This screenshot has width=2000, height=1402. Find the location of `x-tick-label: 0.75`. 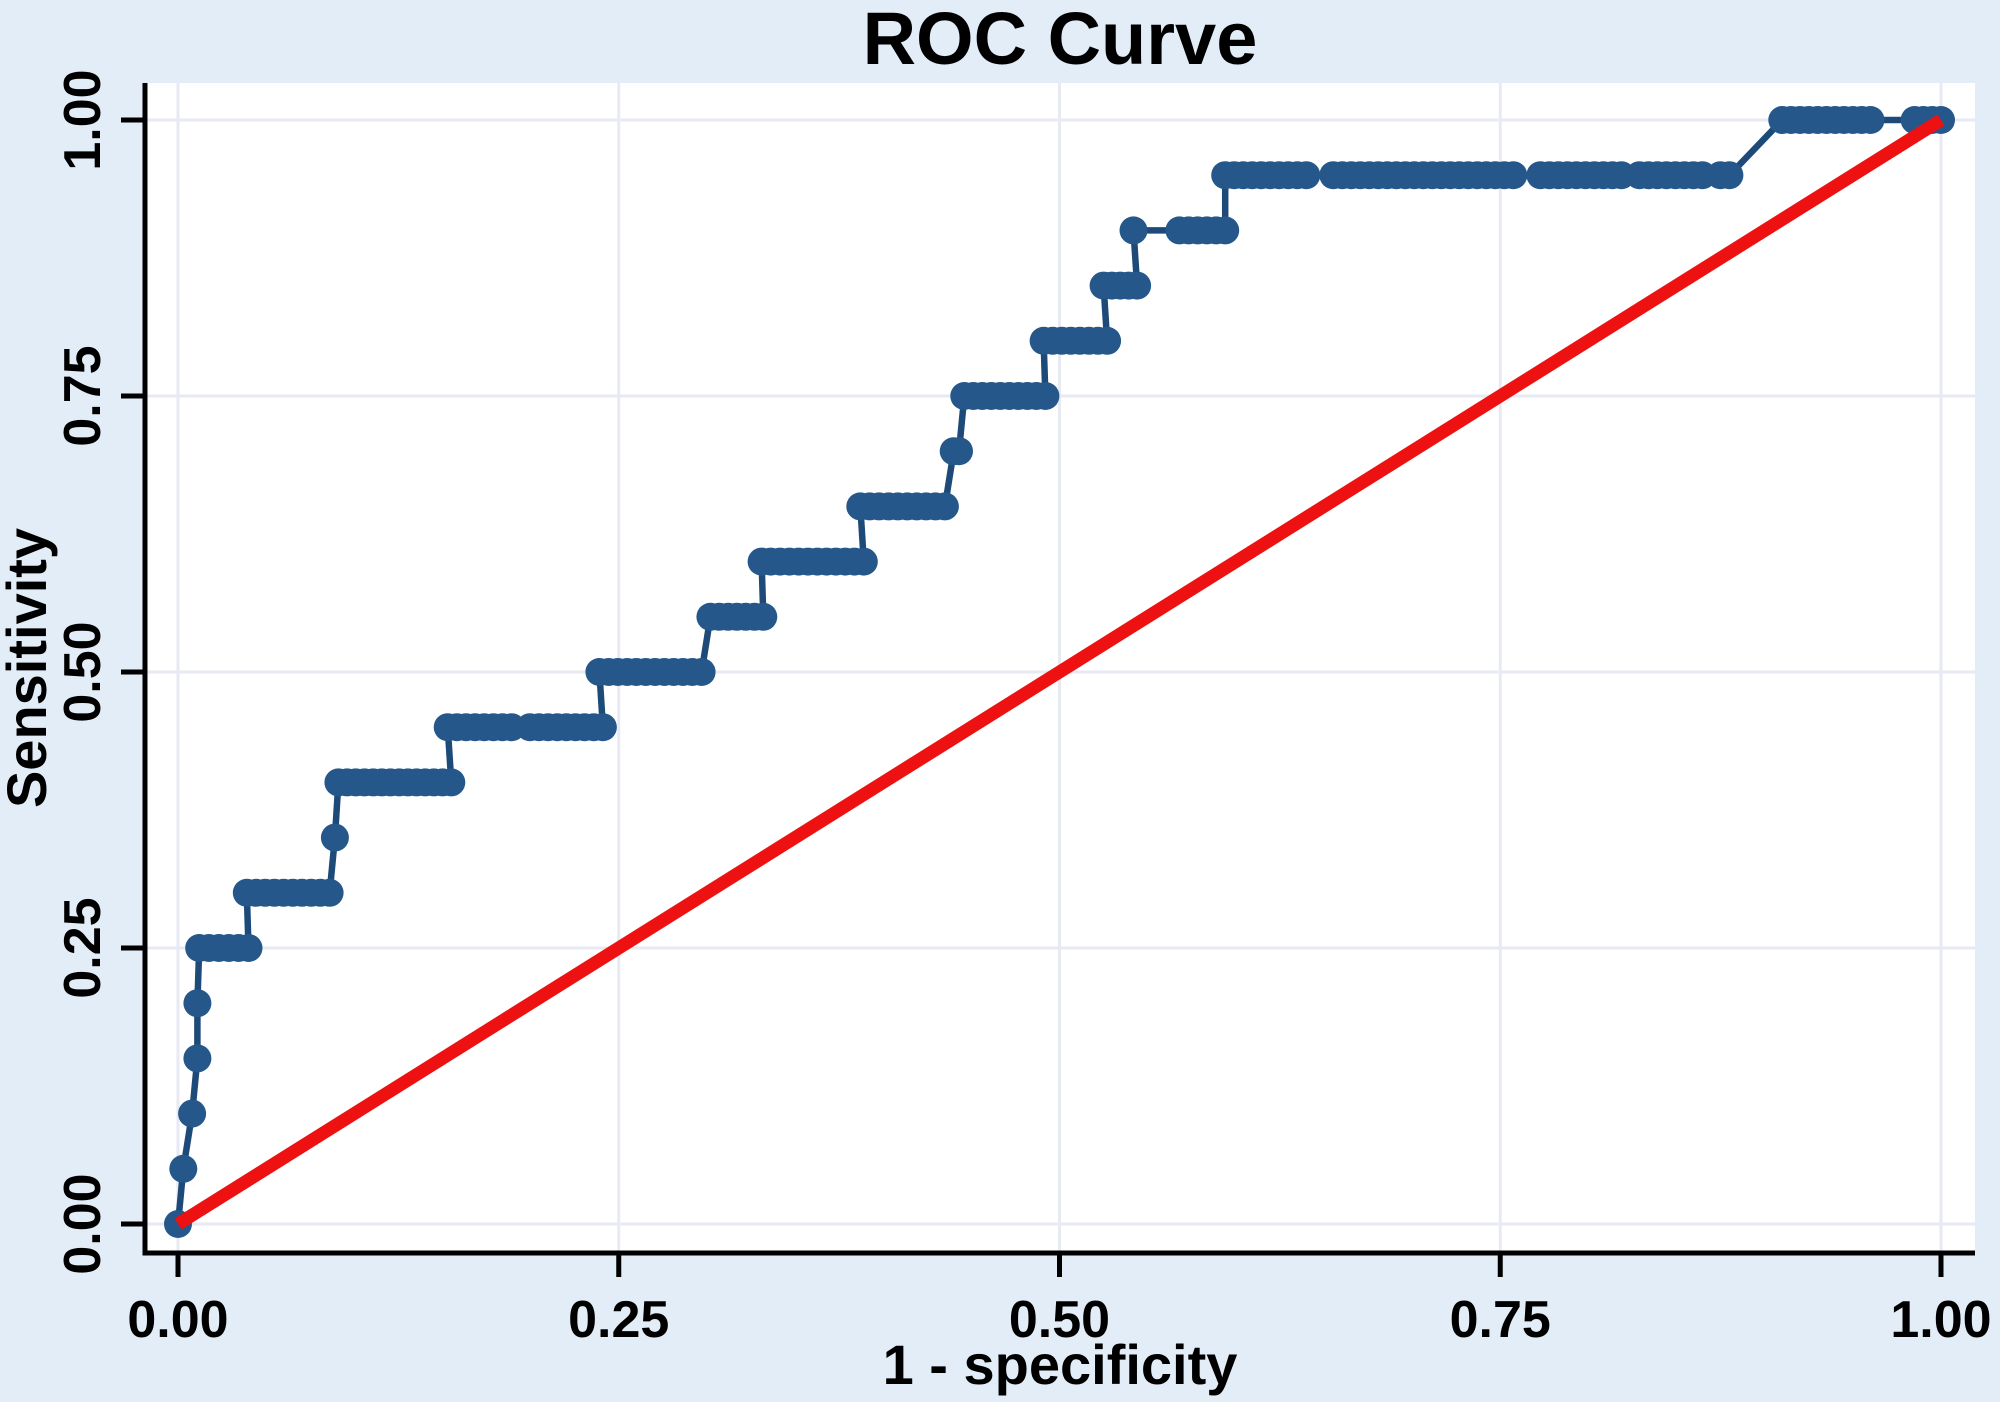

x-tick-label: 0.75 is located at coordinates (1500, 1320).